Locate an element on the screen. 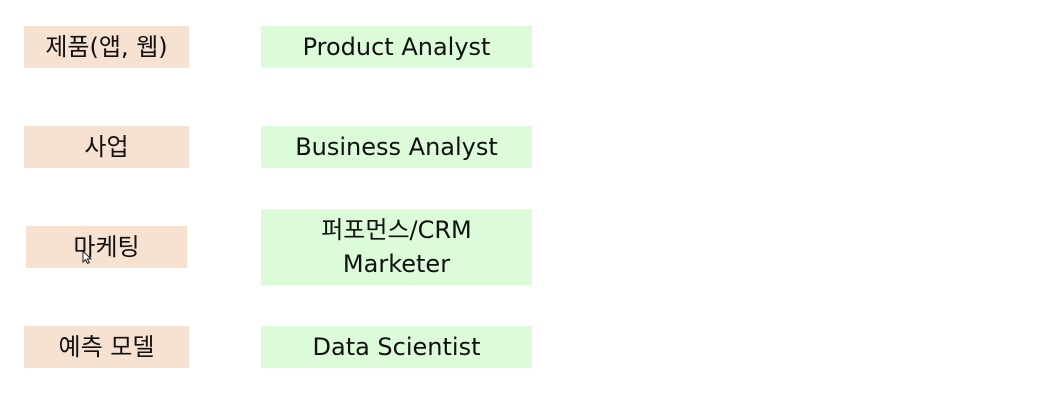 The width and height of the screenshot is (1051, 404). role-box-business-analyst: Business Analyst is located at coordinates (396, 147).